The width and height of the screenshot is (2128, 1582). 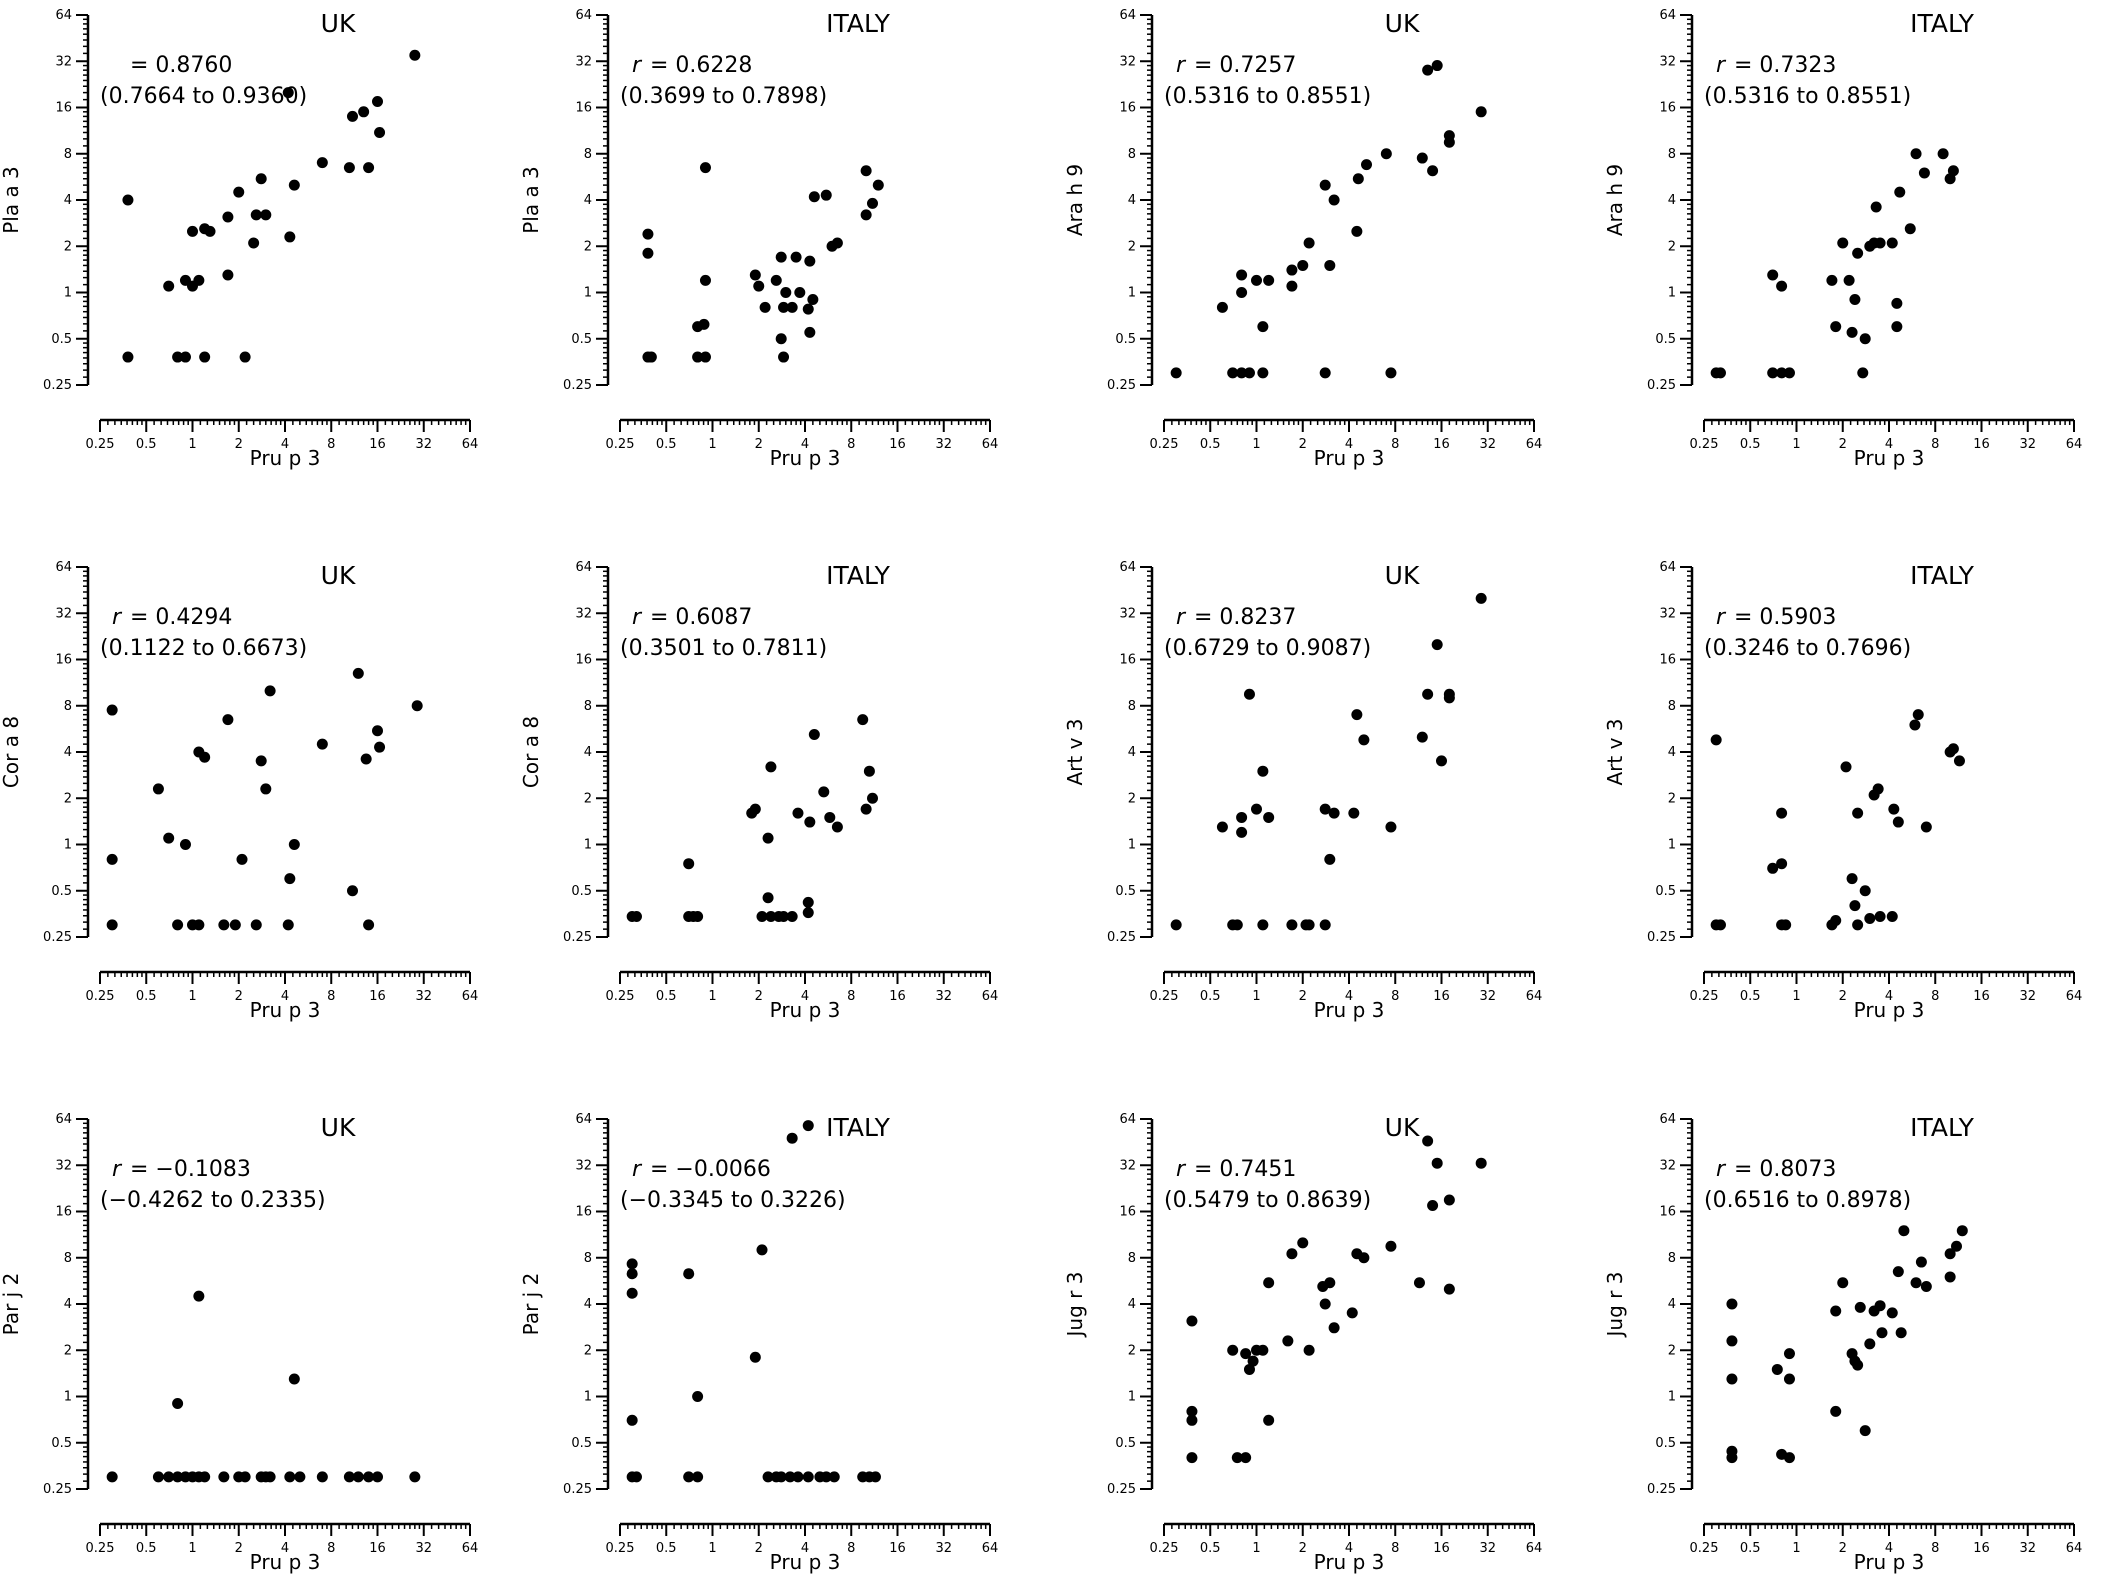 I want to click on r-value: = 0.7451, so click(x=1245, y=1169).